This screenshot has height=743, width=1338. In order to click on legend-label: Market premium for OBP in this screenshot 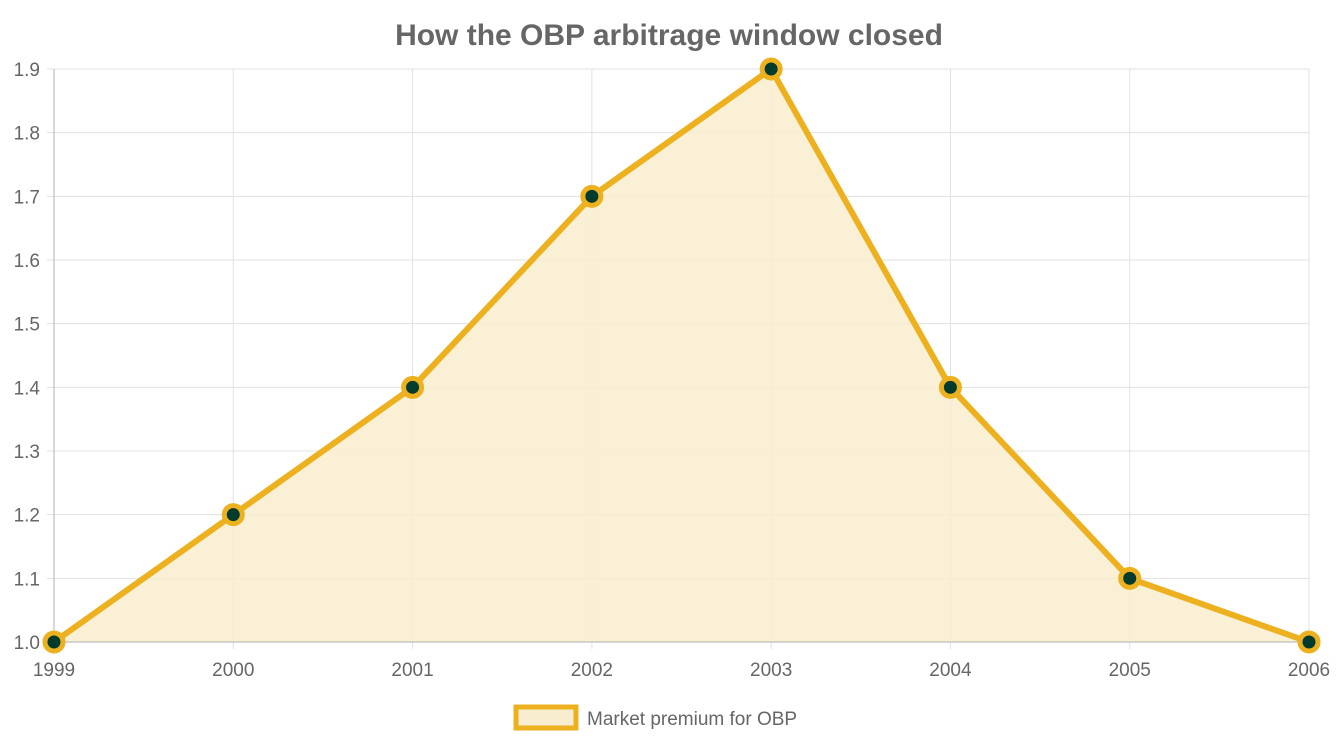, I will do `click(692, 719)`.